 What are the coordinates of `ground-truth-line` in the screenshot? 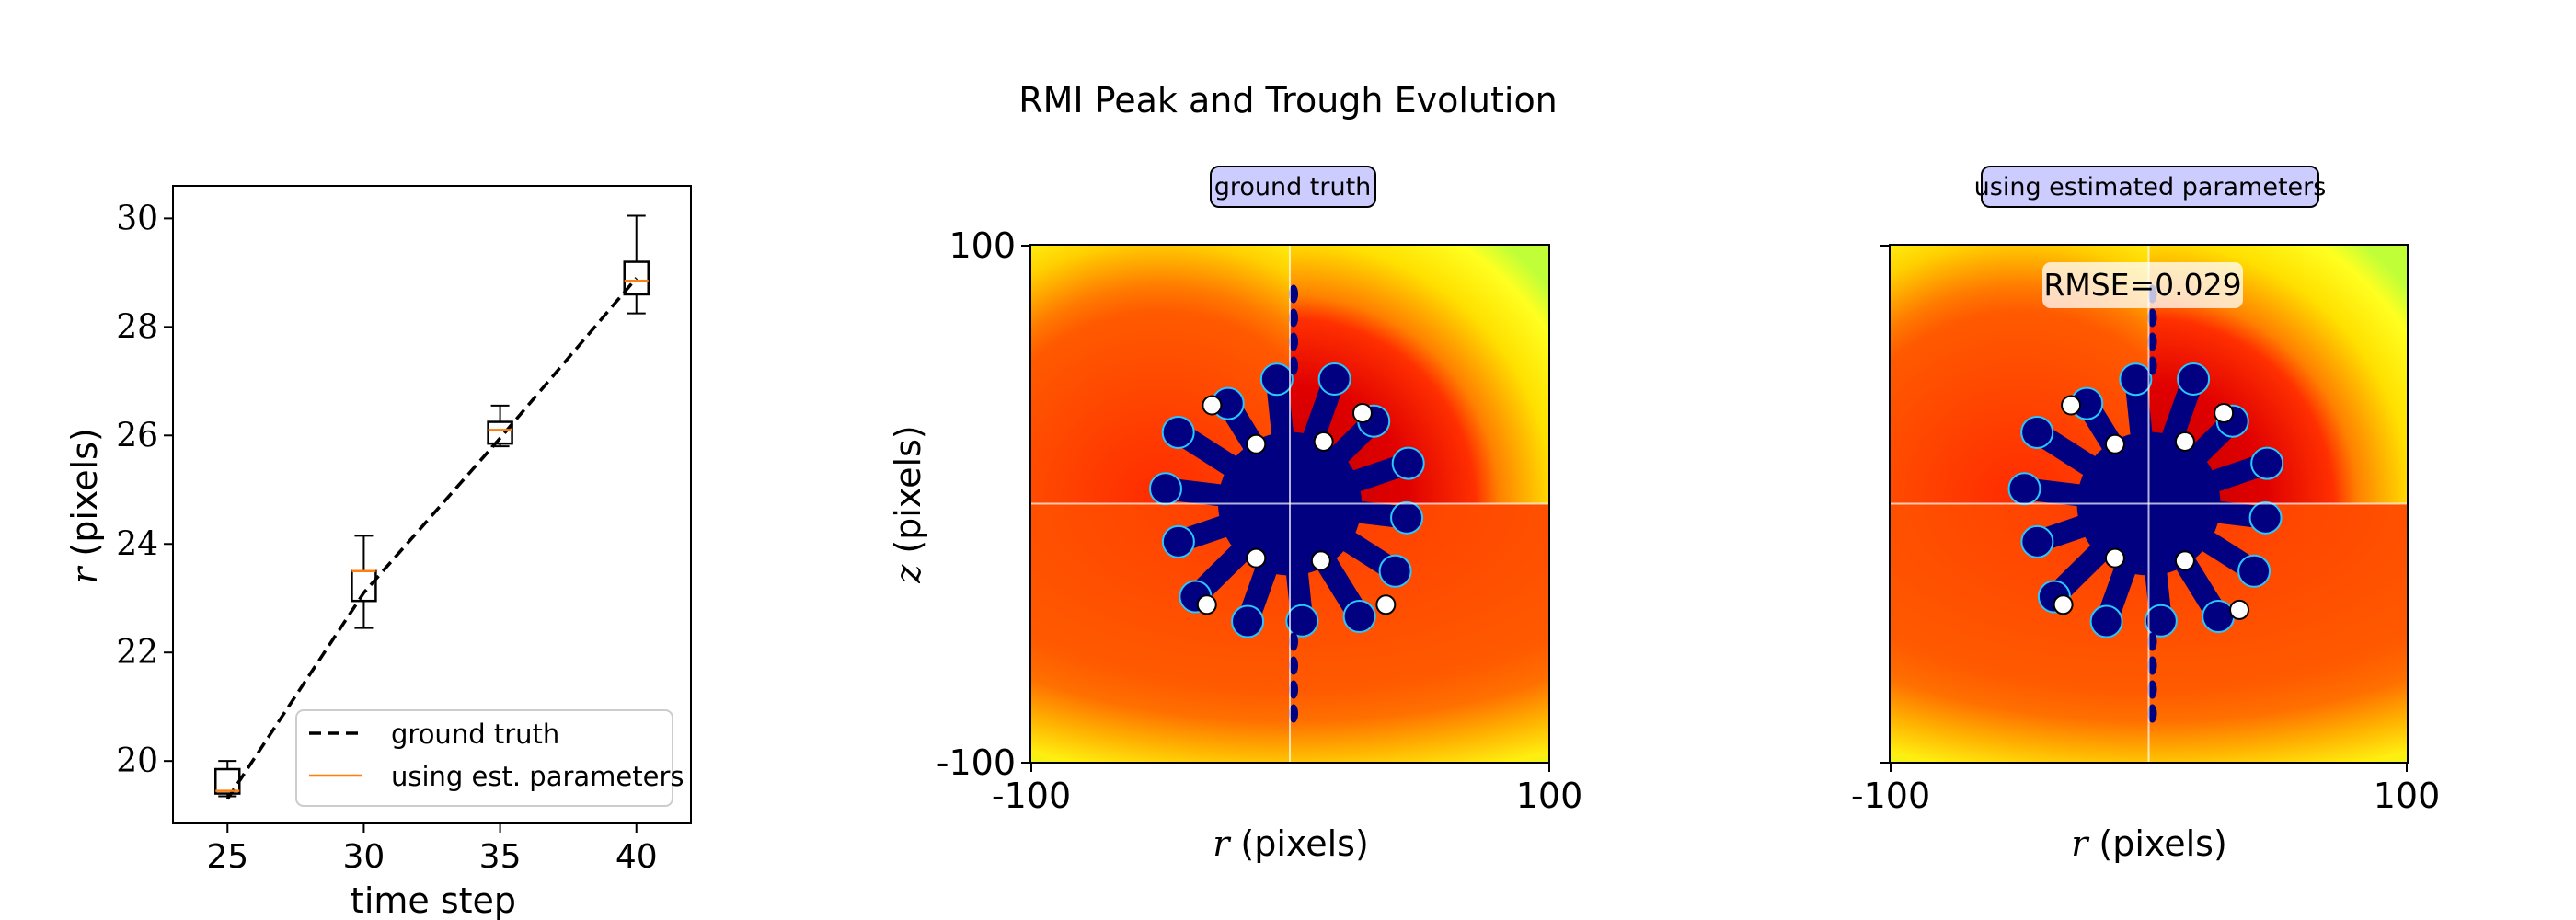 It's located at (431, 538).